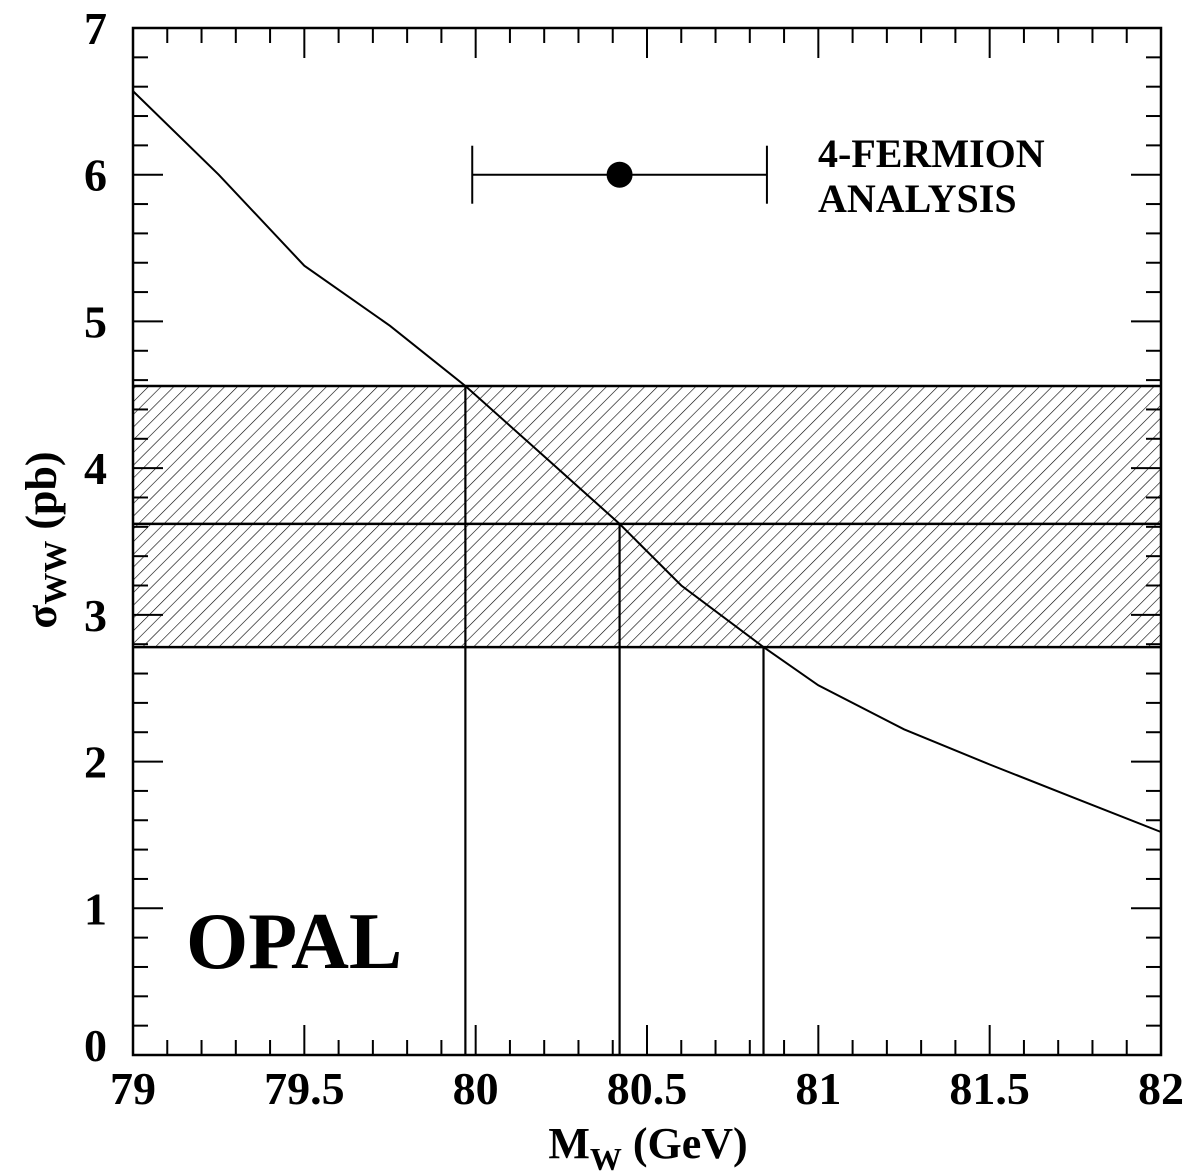  I want to click on x-tick-label: 80.5, so click(647, 1088).